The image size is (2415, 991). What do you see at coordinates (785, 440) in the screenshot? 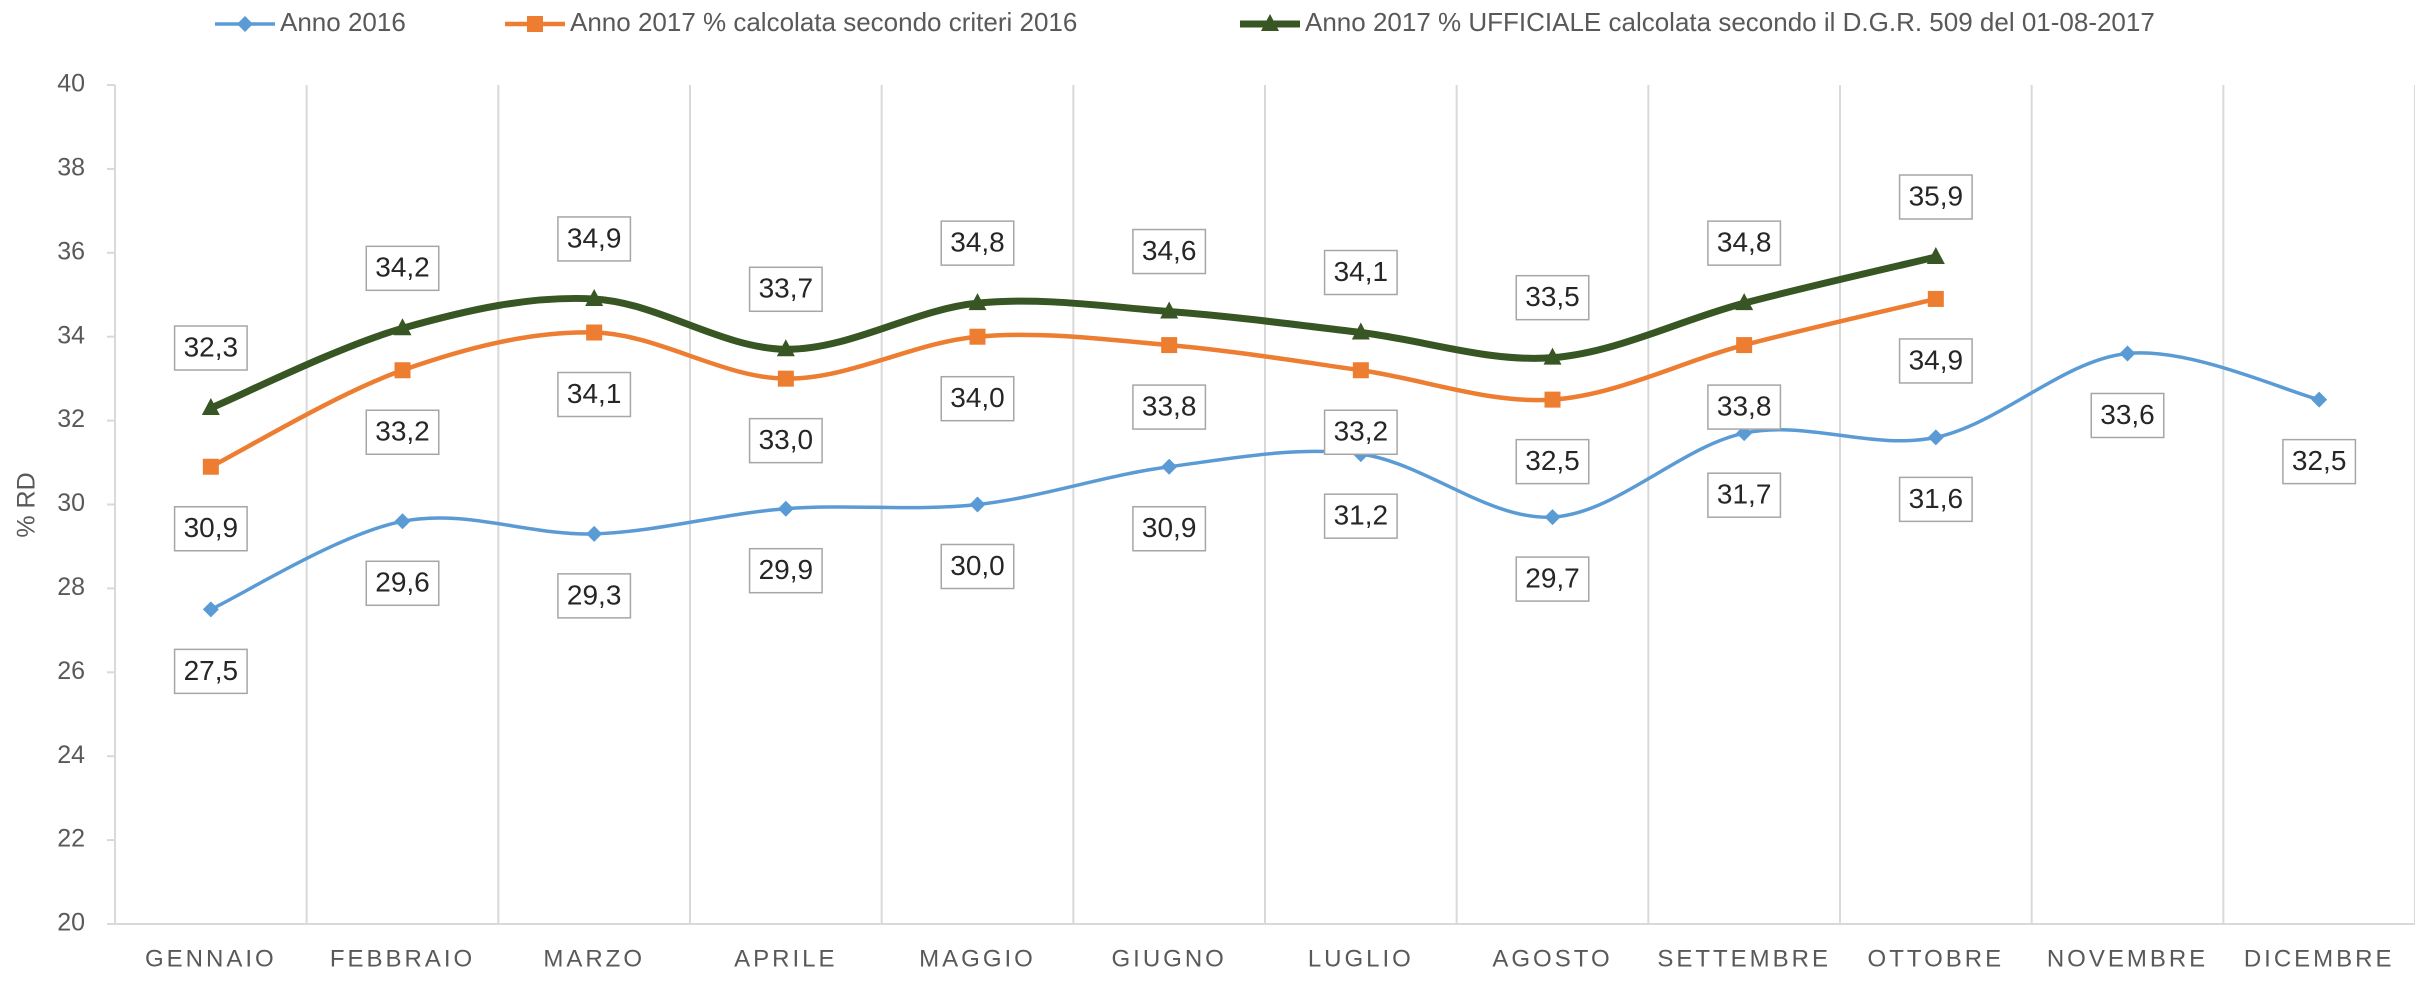
I see `data-label: 33,0` at bounding box center [785, 440].